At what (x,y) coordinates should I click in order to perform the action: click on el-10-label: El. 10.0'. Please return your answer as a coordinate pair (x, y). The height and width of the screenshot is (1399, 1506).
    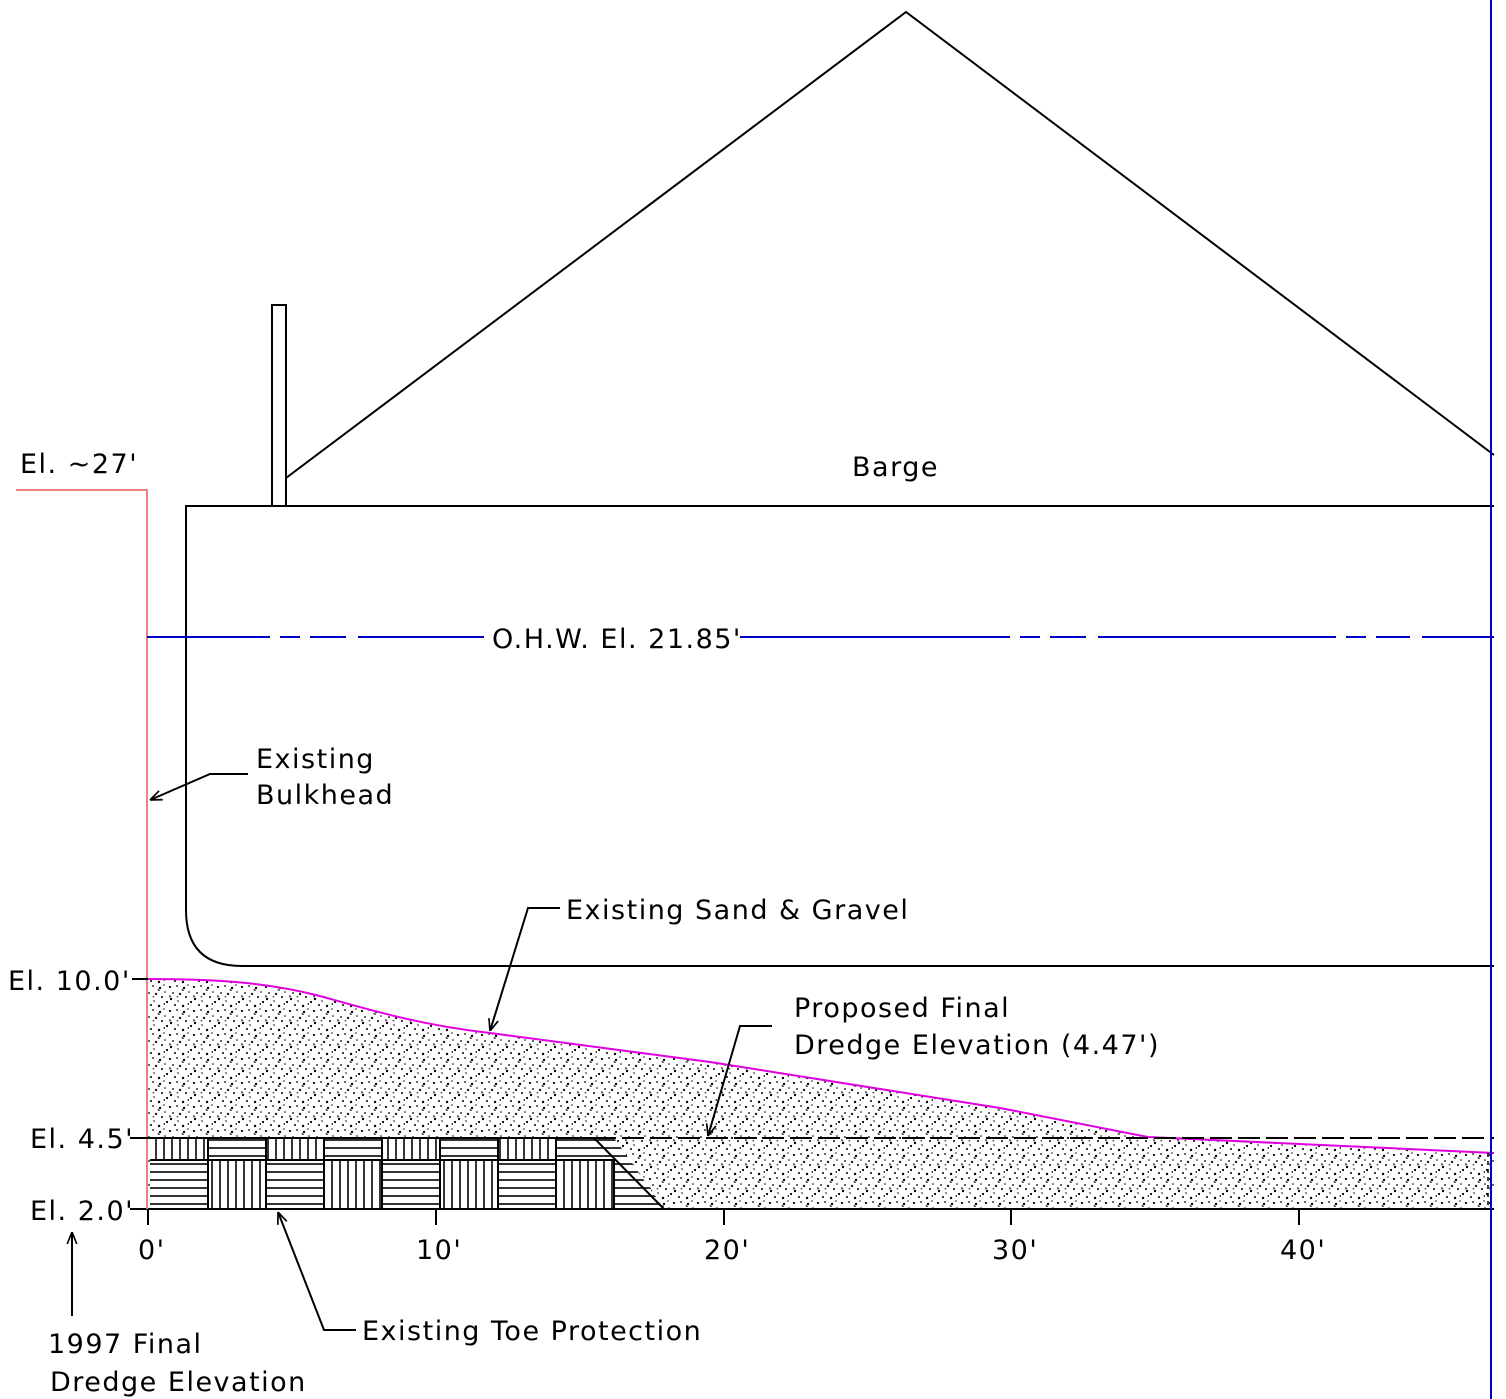
    Looking at the image, I should click on (69, 981).